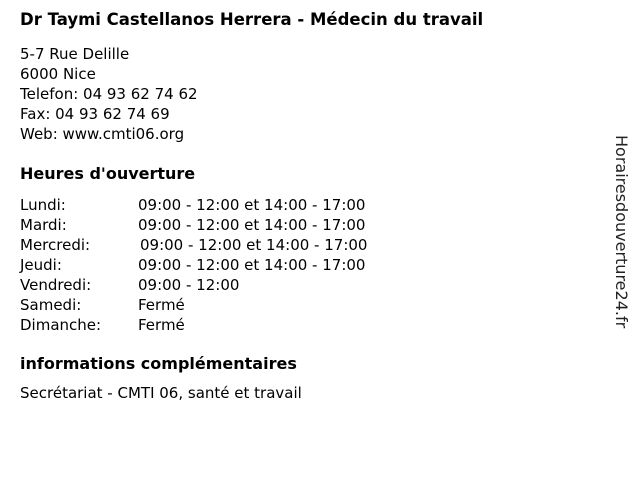 Image resolution: width=640 pixels, height=480 pixels. What do you see at coordinates (41, 265) in the screenshot?
I see `day-label: Jeudi:` at bounding box center [41, 265].